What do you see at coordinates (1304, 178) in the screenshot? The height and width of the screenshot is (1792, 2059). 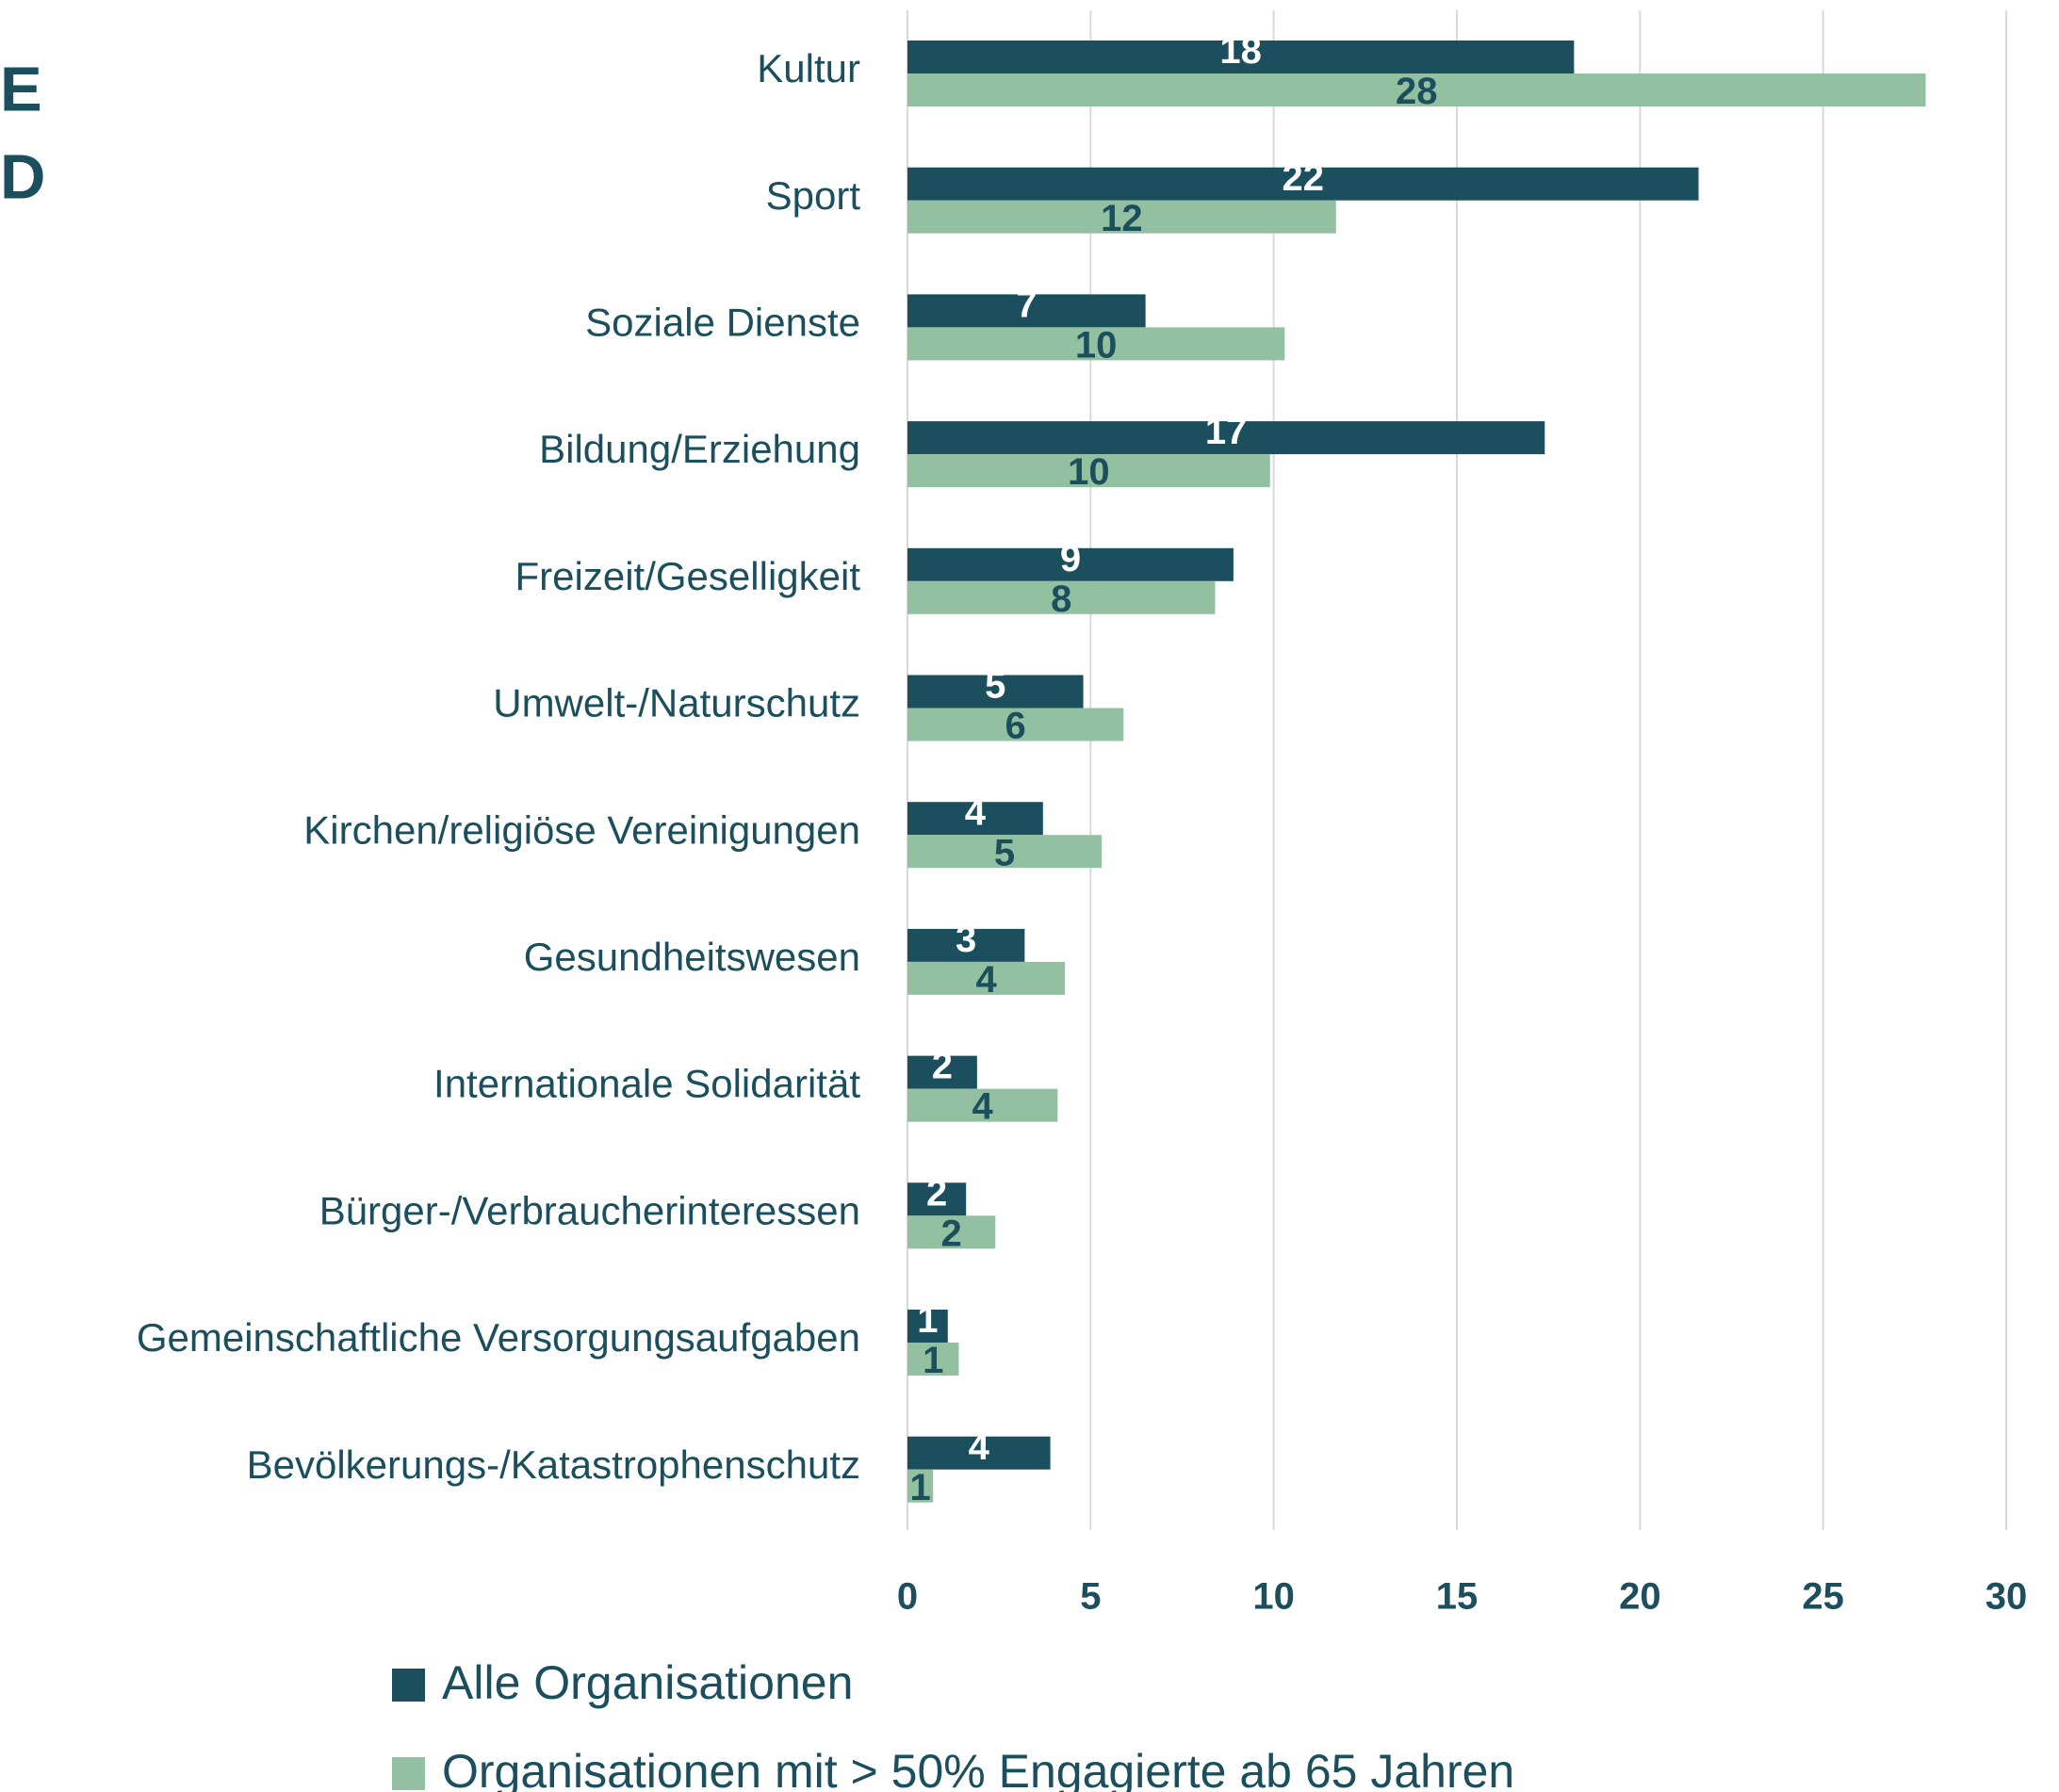 I see `data-label: 22` at bounding box center [1304, 178].